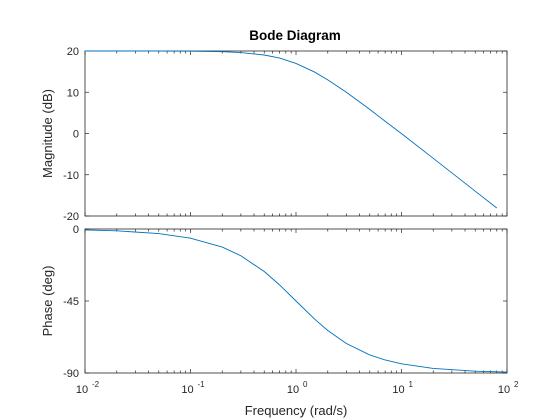 This screenshot has height=420, width=560. I want to click on phase-y-tick-label: 0, so click(76, 230).